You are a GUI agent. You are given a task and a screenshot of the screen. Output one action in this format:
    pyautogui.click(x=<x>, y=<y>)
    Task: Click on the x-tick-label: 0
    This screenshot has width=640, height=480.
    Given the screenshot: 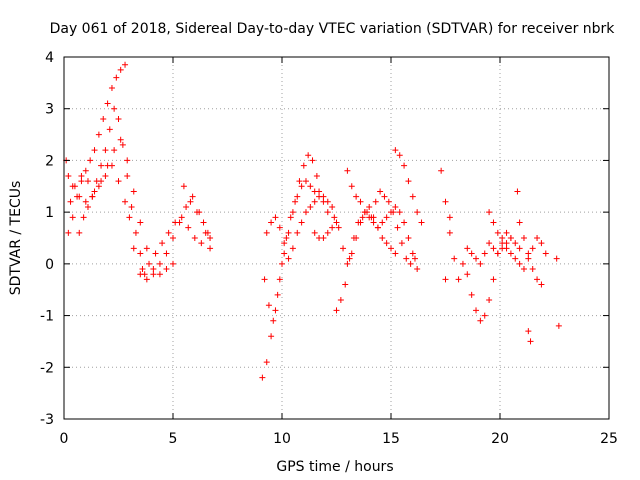 What is the action you would take?
    pyautogui.click(x=64, y=439)
    